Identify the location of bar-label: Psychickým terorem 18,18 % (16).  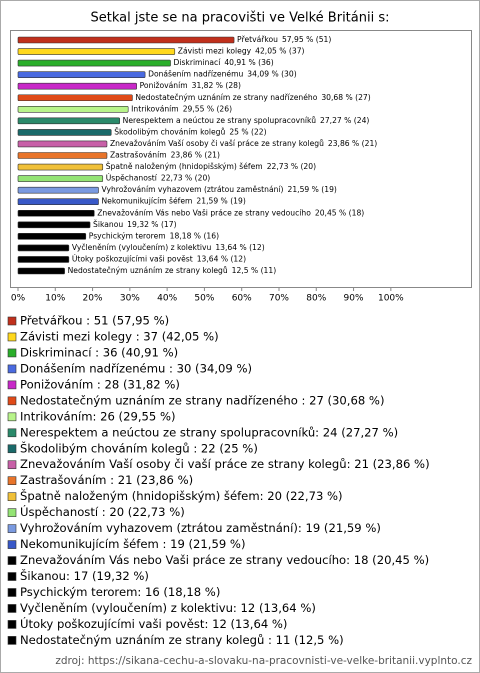
(154, 235).